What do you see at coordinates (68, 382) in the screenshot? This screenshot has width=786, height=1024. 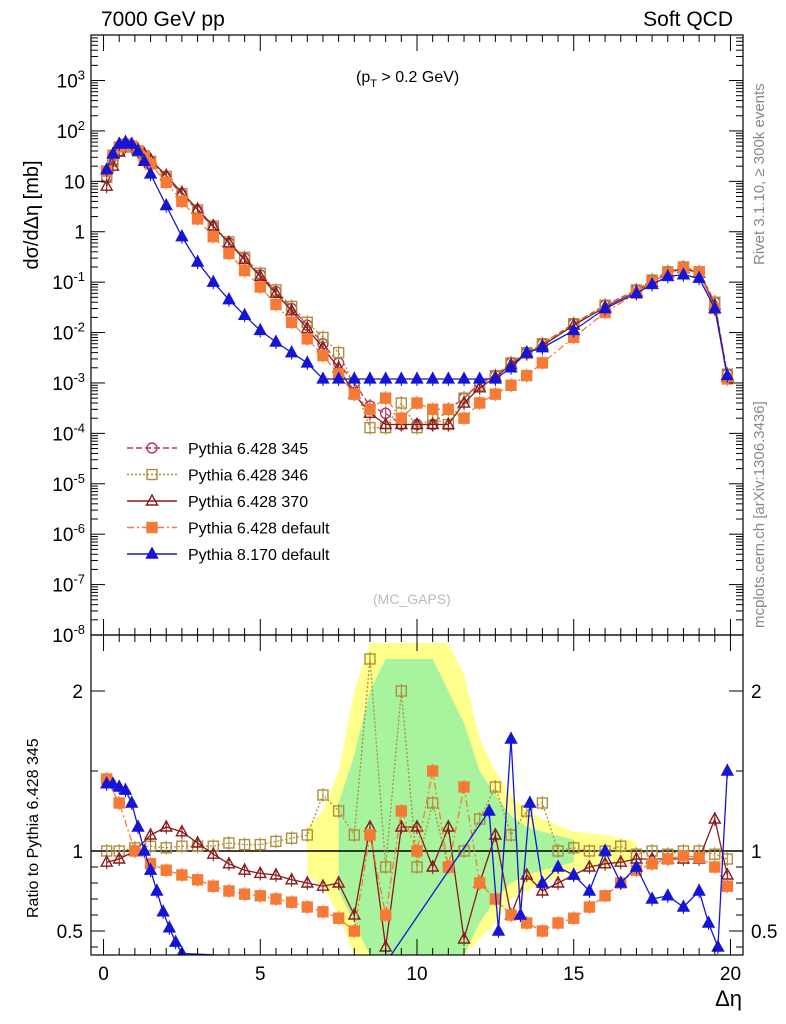 I see `main-y-tick-label: 10⁻³` at bounding box center [68, 382].